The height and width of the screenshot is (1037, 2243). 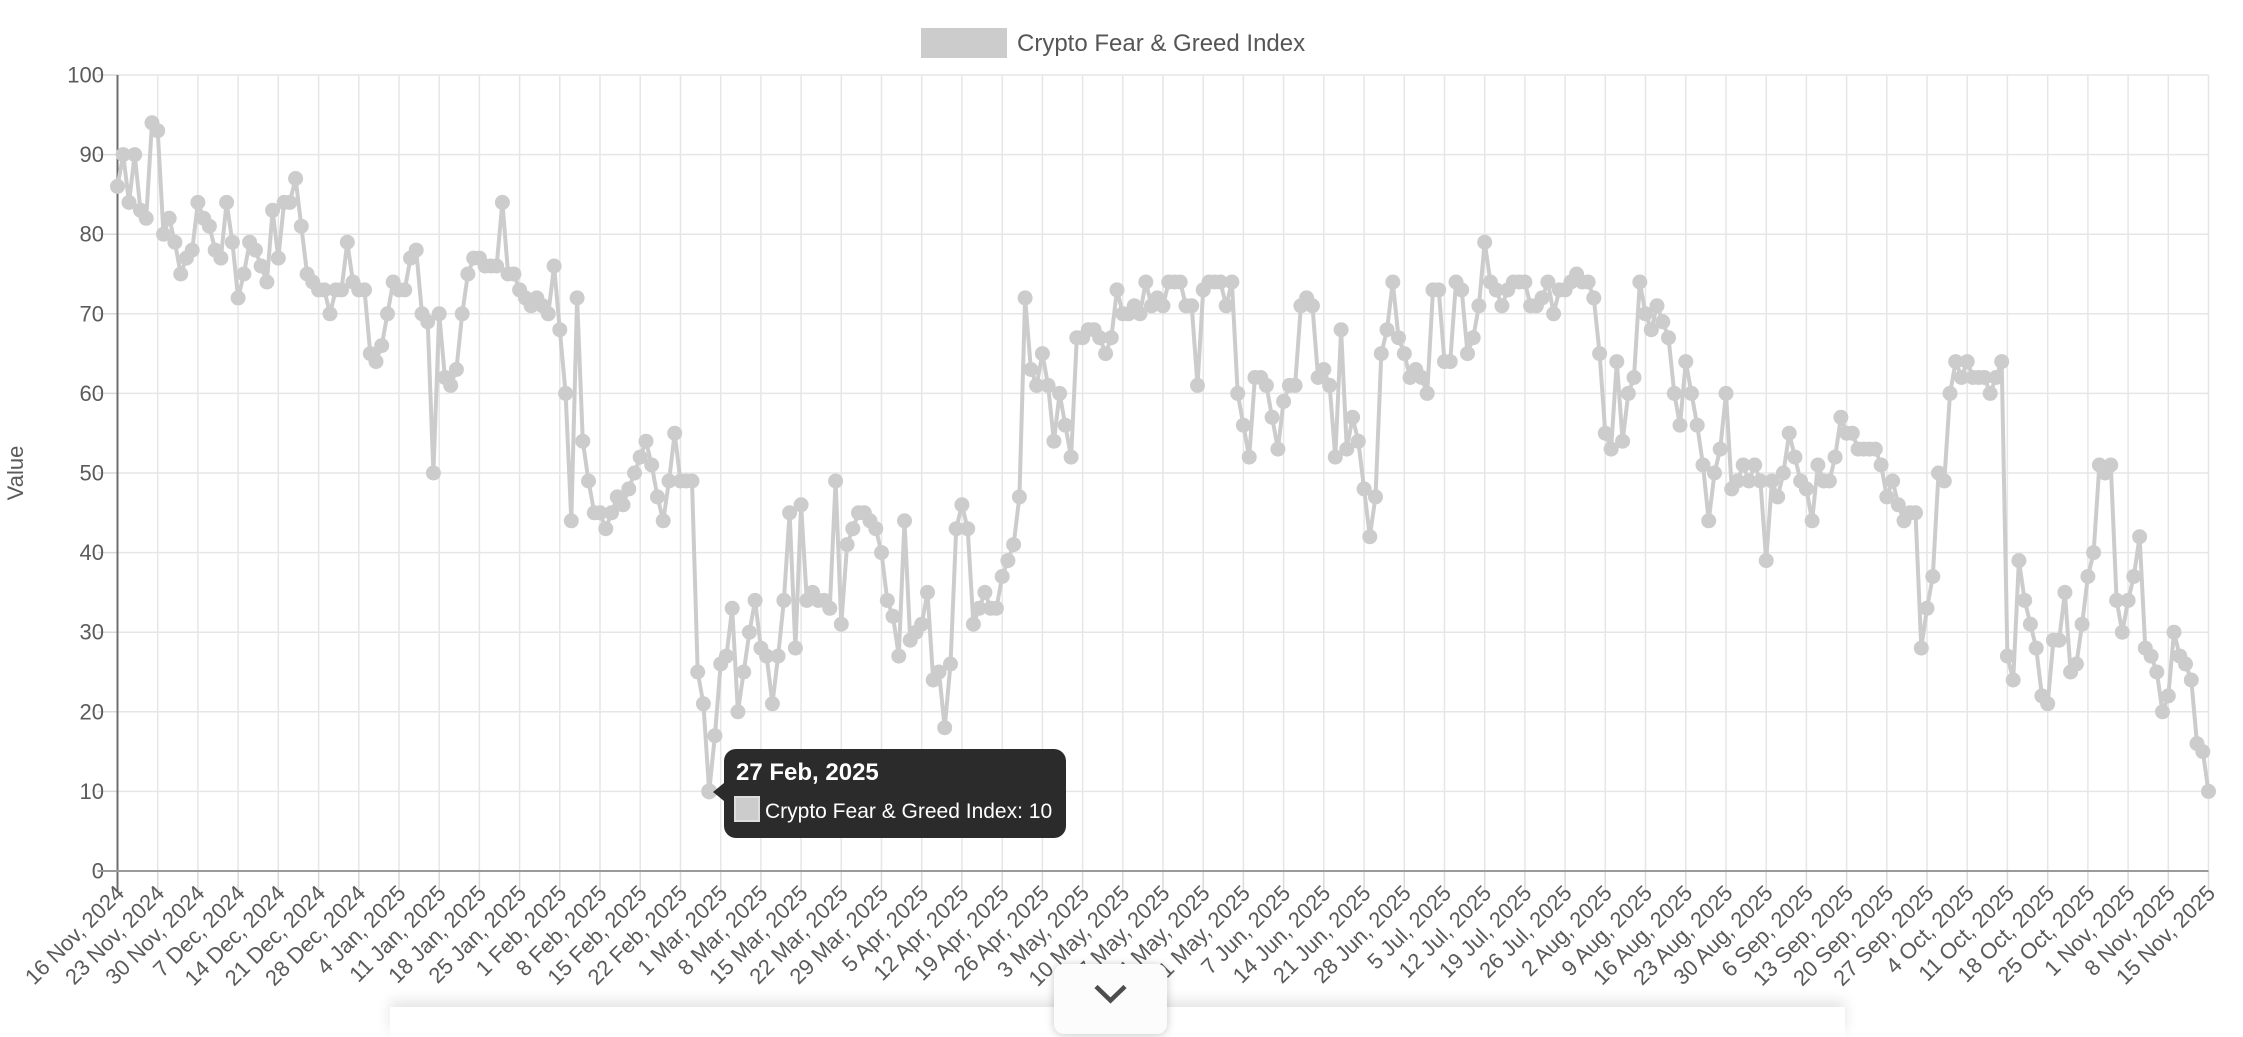 What do you see at coordinates (92, 632) in the screenshot?
I see `svg-text: 30` at bounding box center [92, 632].